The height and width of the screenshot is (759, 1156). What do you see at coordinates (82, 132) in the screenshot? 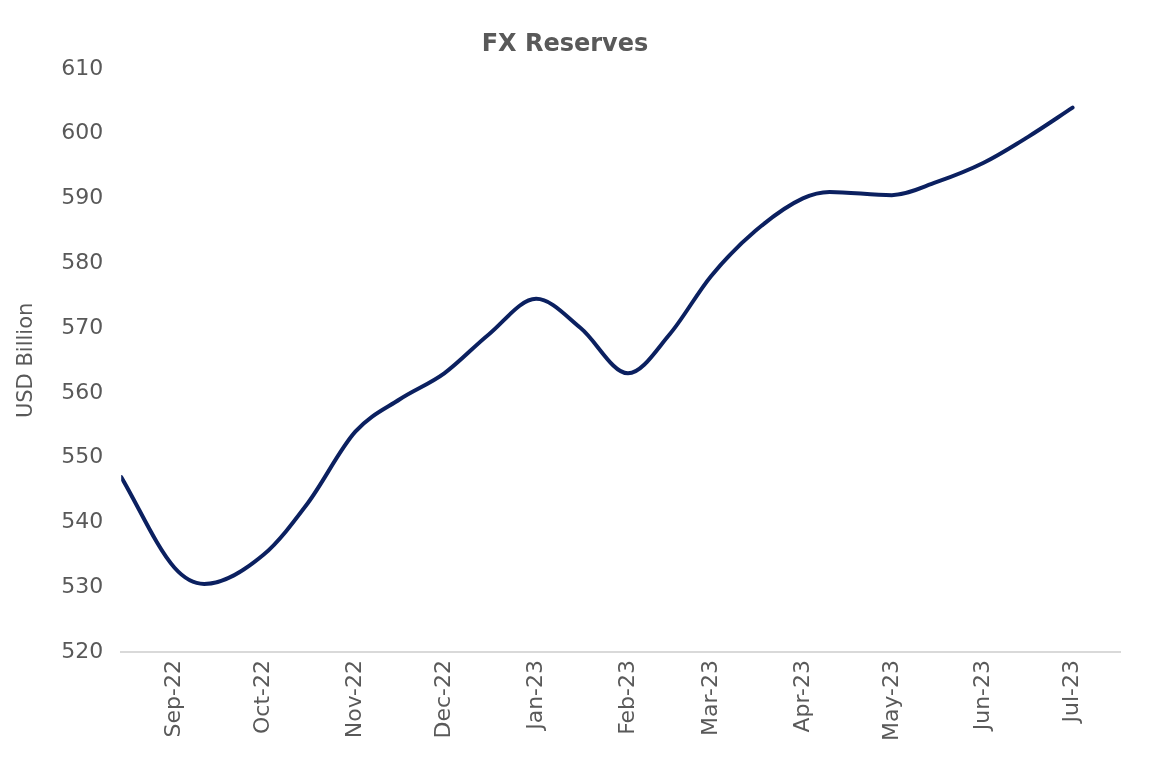
I see `y-tick-label: 600` at bounding box center [82, 132].